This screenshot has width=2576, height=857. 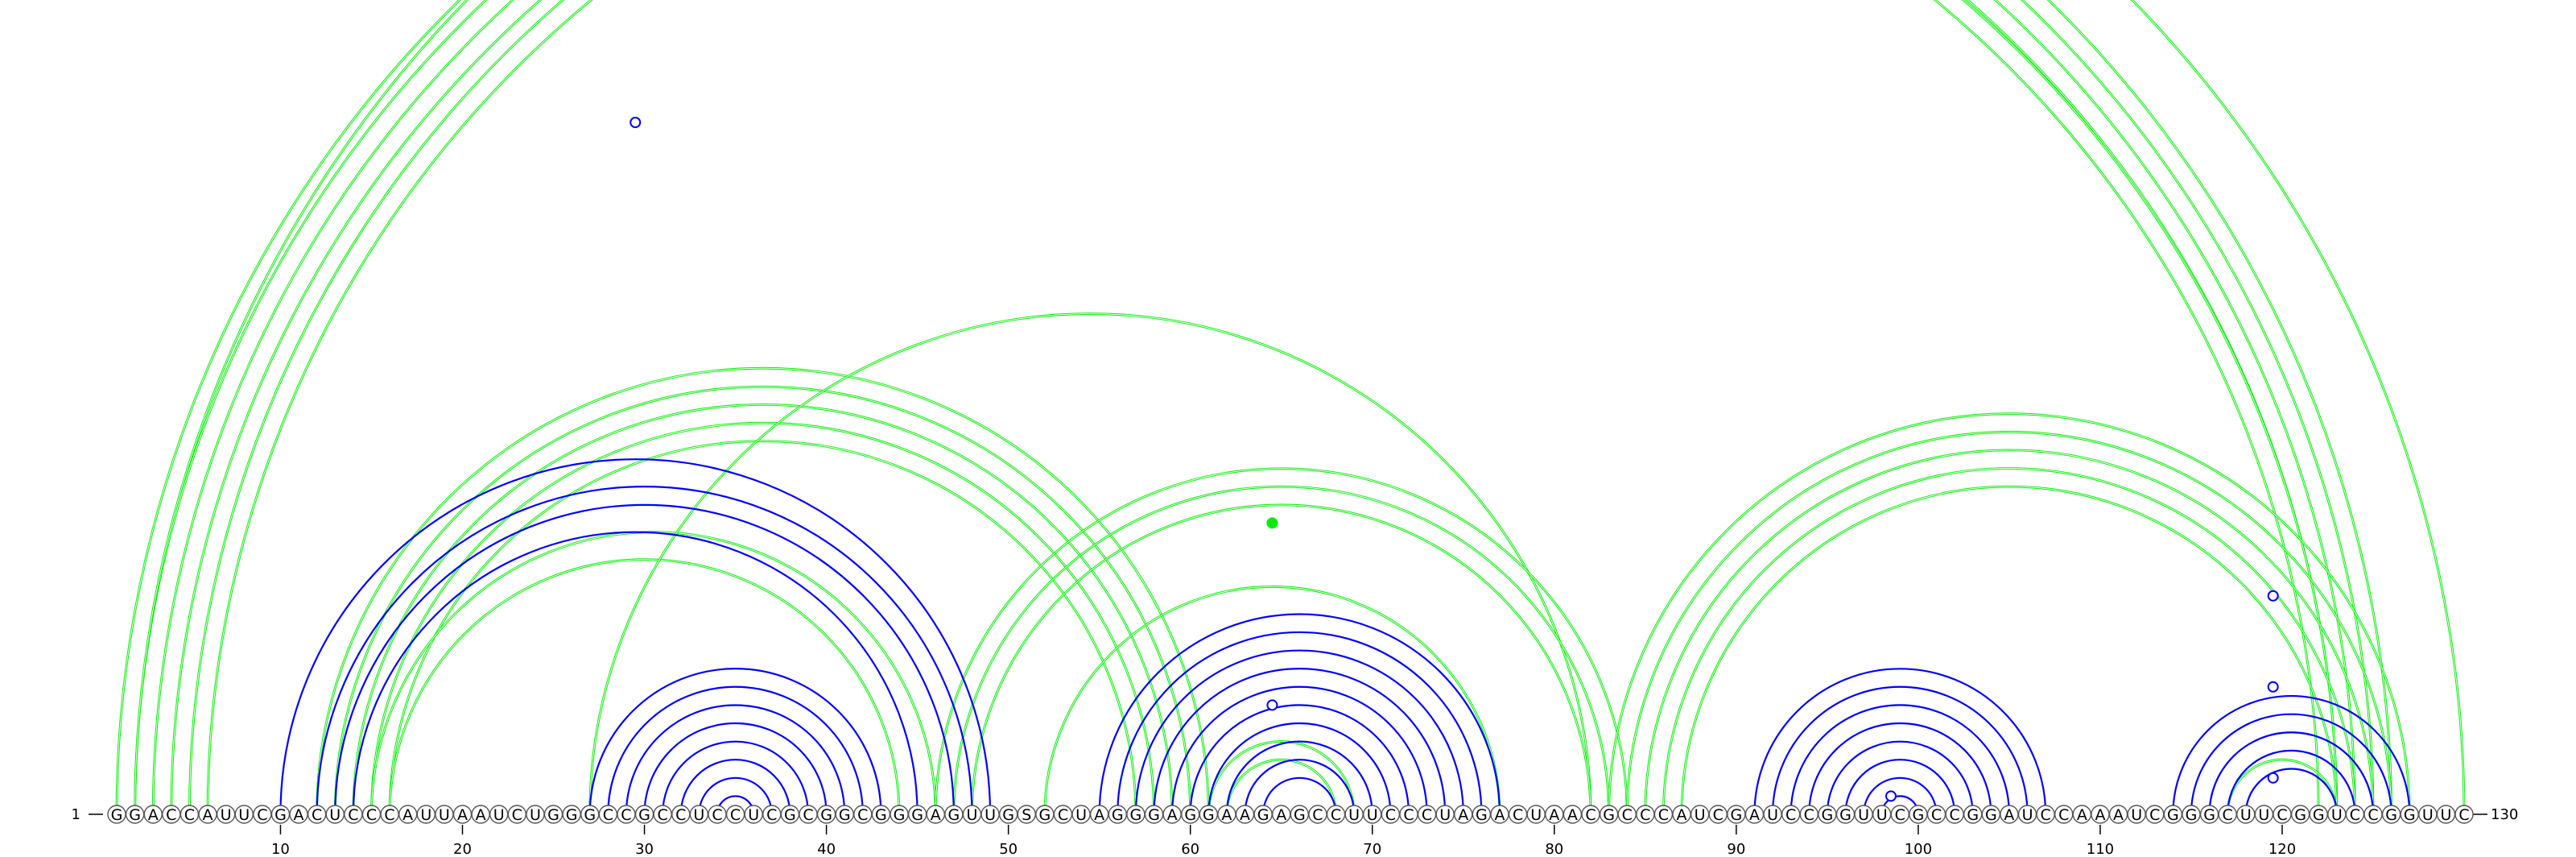 What do you see at coordinates (1736, 849) in the screenshot?
I see `tick-label: 90` at bounding box center [1736, 849].